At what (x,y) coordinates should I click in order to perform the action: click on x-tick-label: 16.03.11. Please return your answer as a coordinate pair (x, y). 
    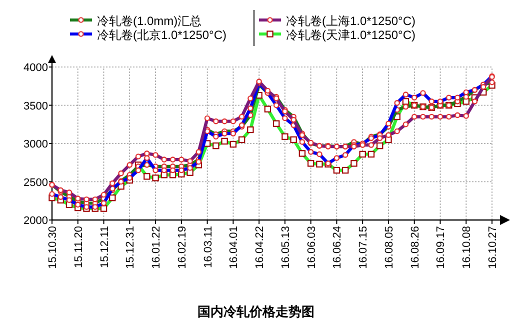
    Looking at the image, I should click on (208, 247).